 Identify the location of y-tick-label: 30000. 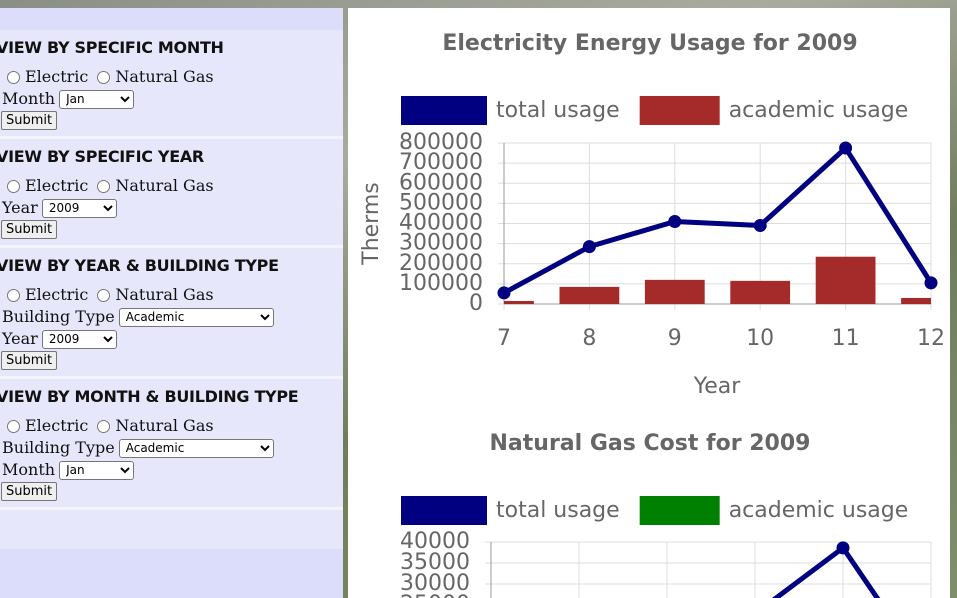
(435, 583).